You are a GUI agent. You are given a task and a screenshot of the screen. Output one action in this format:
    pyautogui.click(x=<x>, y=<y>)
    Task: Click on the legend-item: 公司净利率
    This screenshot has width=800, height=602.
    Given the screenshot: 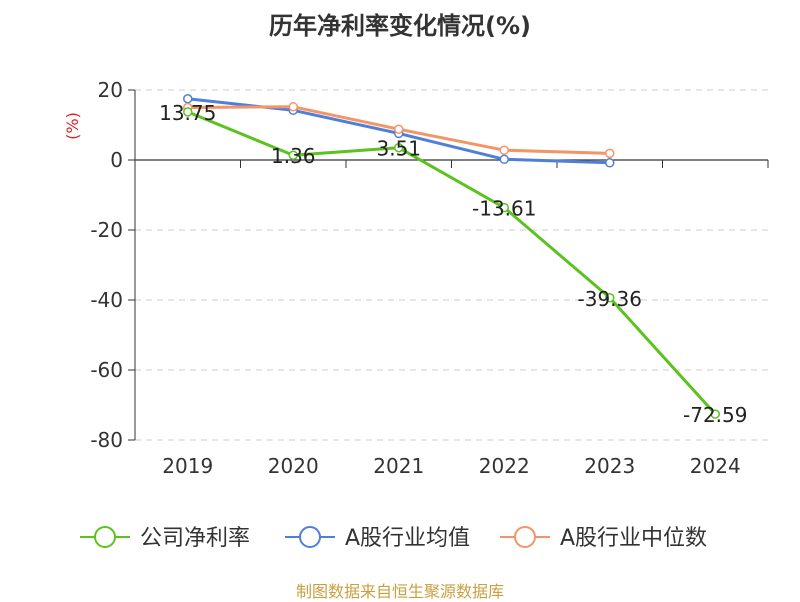 What is the action you would take?
    pyautogui.click(x=165, y=538)
    